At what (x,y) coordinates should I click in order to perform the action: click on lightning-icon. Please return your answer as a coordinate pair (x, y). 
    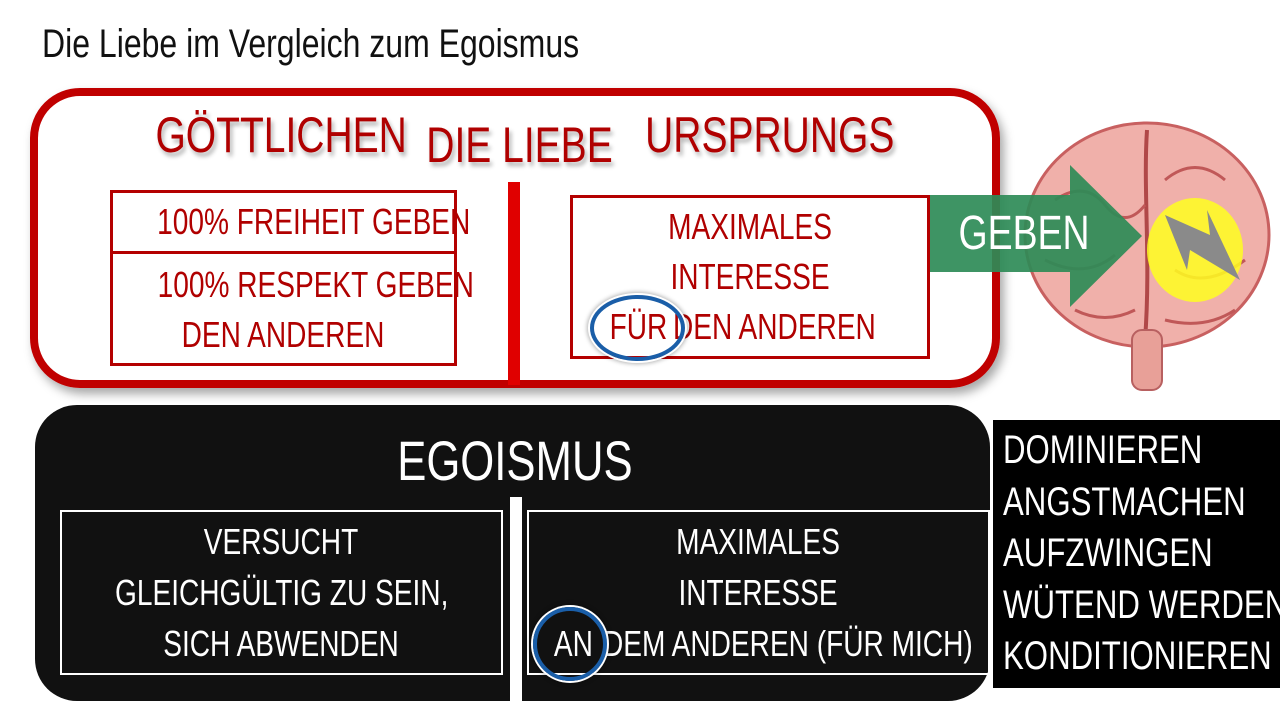
    Looking at the image, I should click on (1202, 245).